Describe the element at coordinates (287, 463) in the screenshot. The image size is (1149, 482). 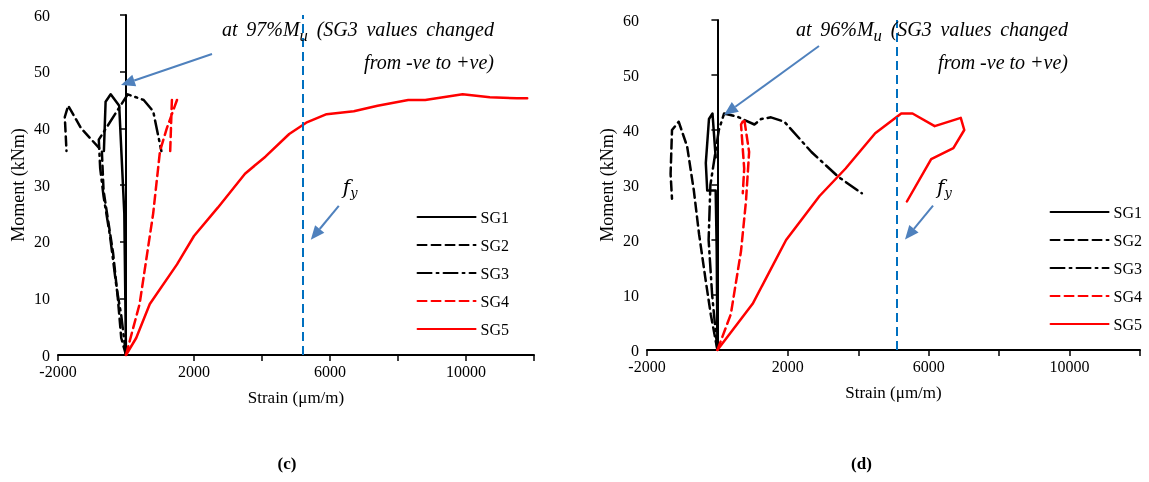
I see `text: (c)` at that location.